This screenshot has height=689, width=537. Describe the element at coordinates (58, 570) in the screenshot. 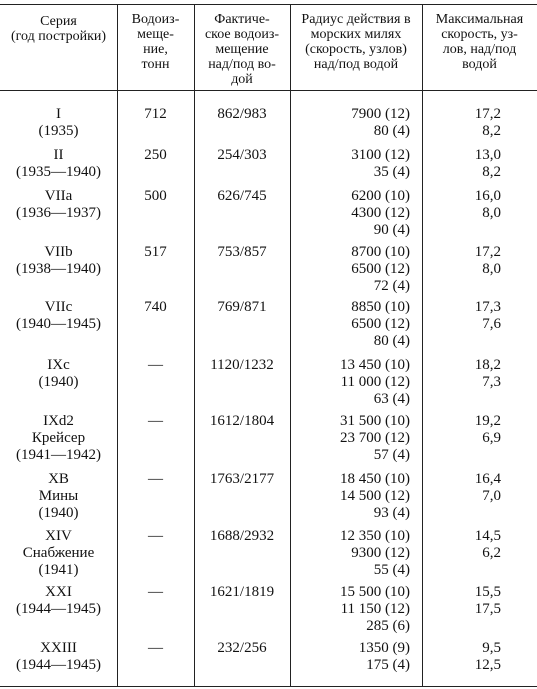

I see `cell-text: (1941)` at that location.